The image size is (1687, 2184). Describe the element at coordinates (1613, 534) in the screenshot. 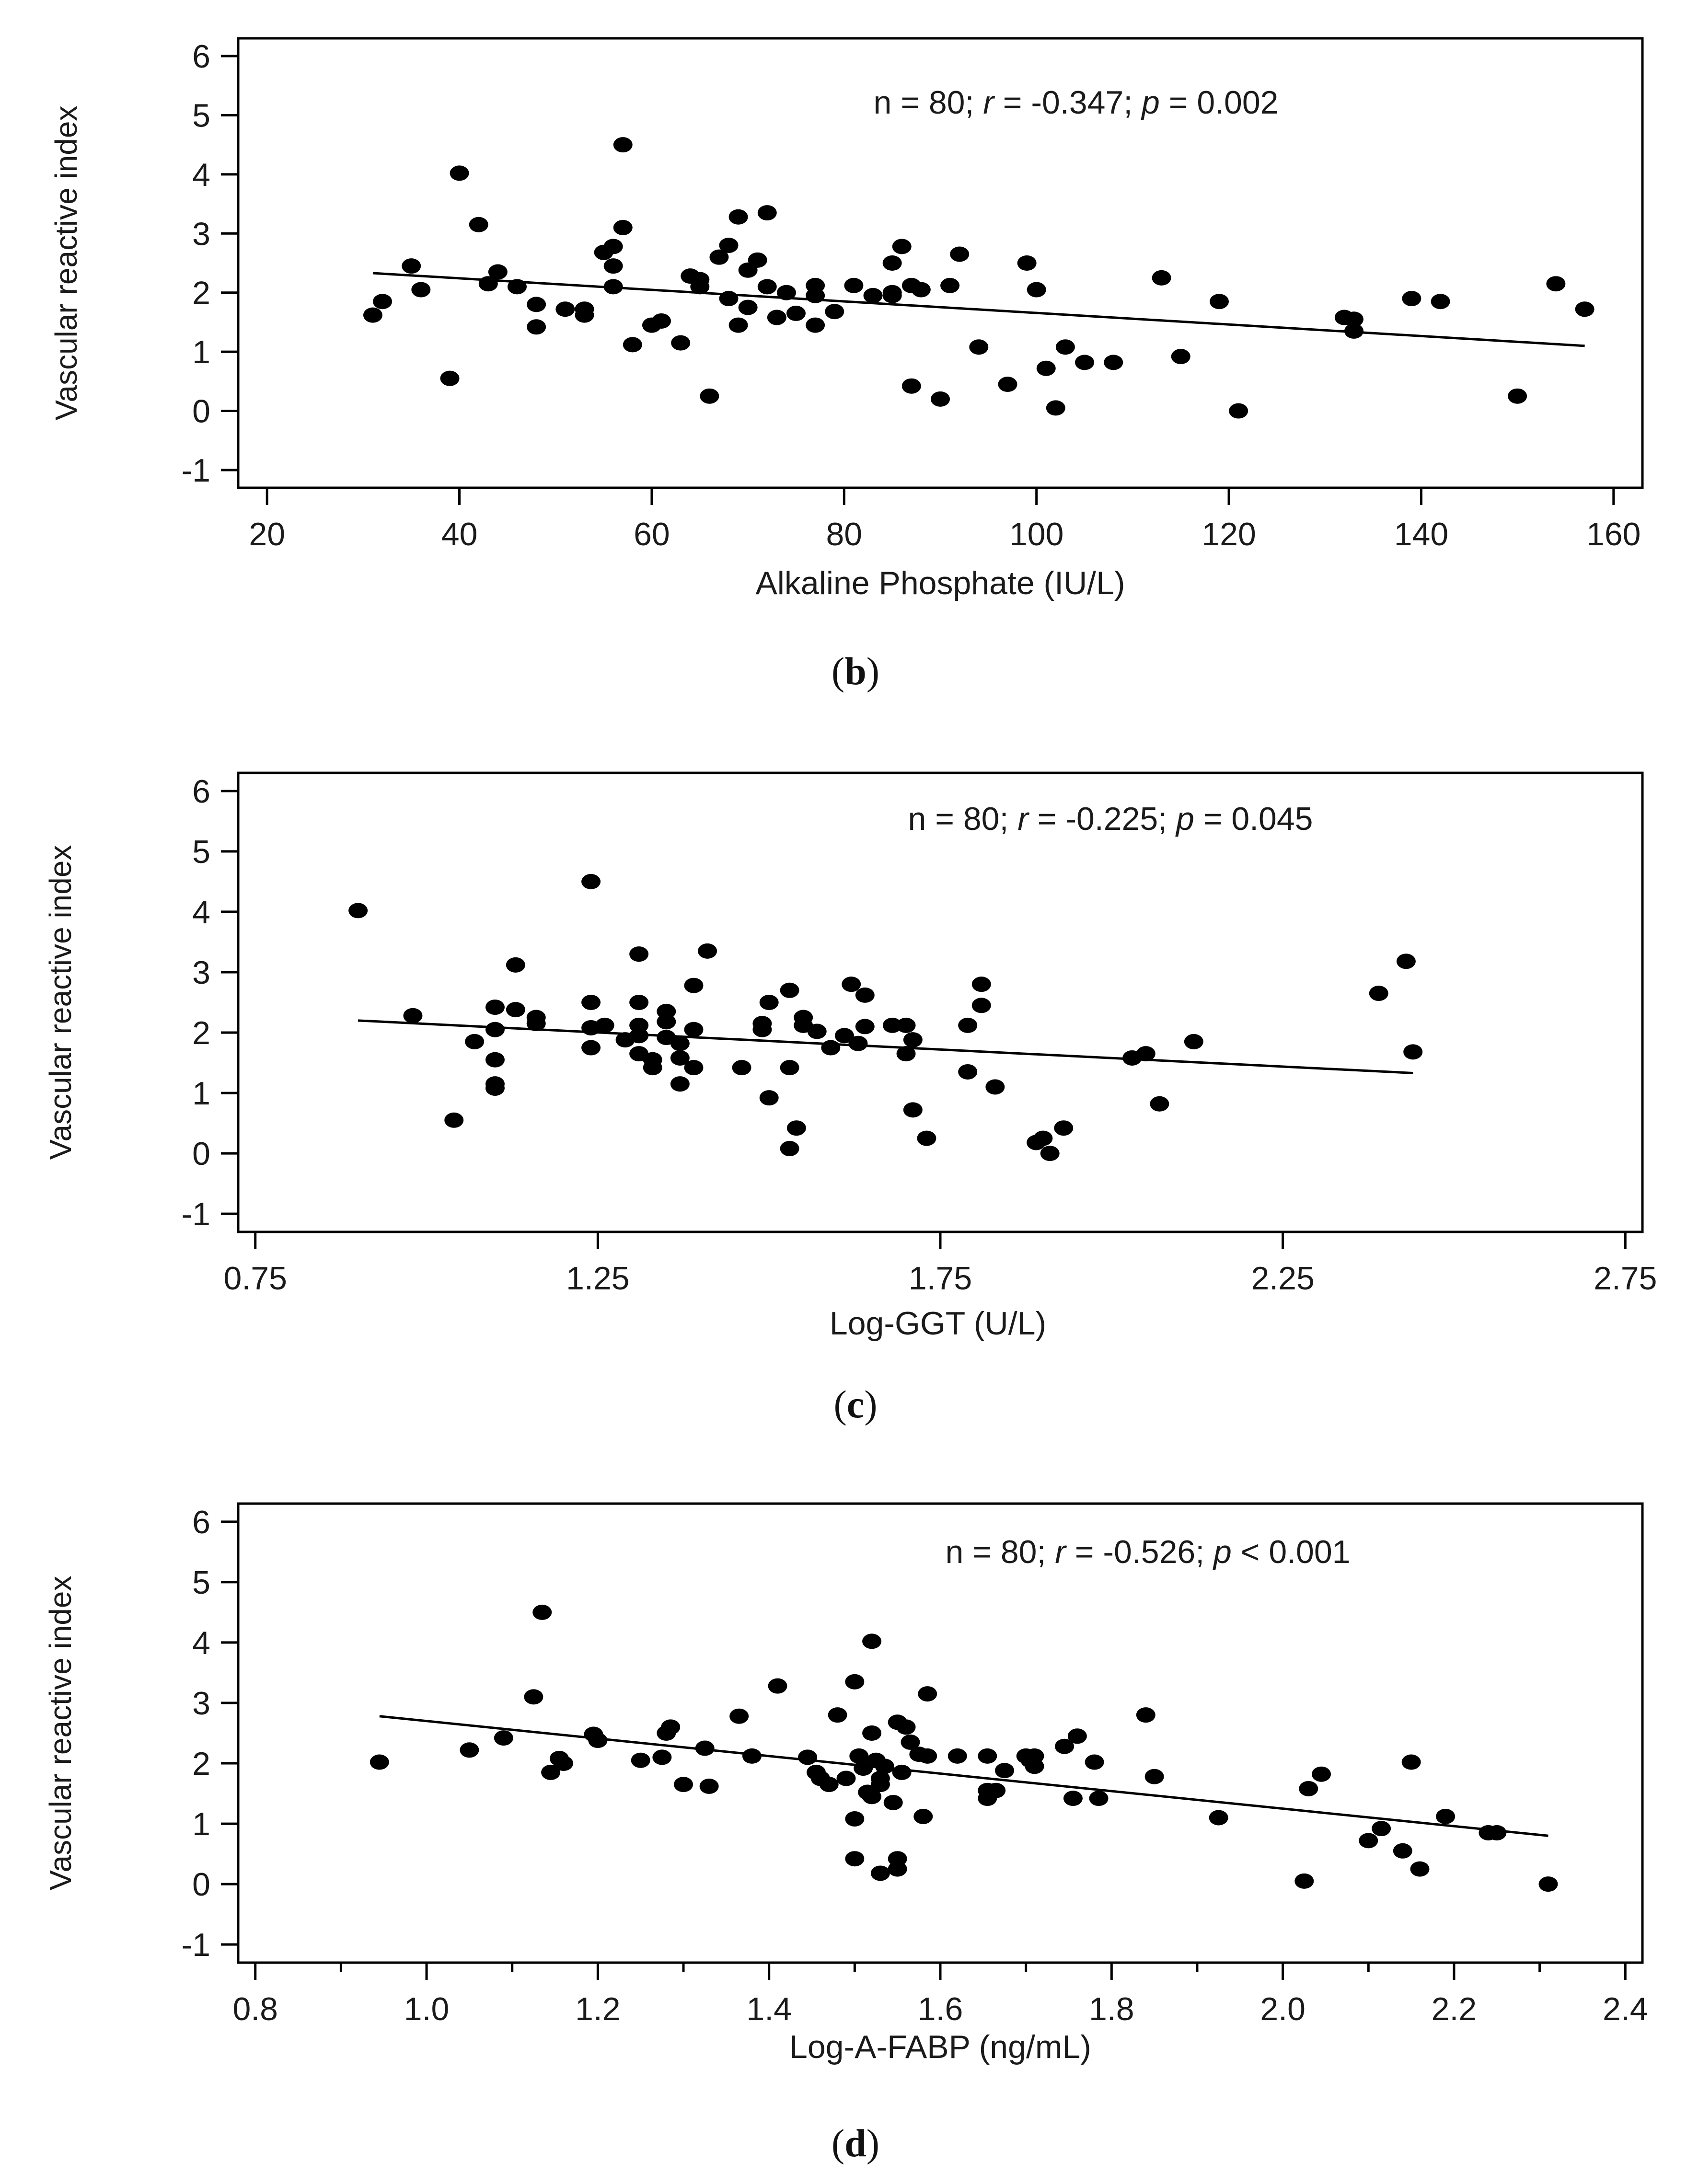

I see `x-tick-label: 160` at that location.